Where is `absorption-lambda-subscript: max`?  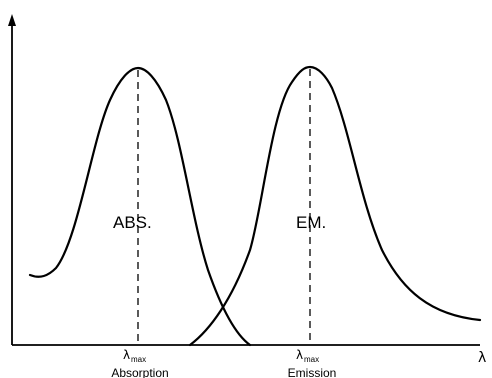
absorption-lambda-subscript: max is located at coordinates (138, 359).